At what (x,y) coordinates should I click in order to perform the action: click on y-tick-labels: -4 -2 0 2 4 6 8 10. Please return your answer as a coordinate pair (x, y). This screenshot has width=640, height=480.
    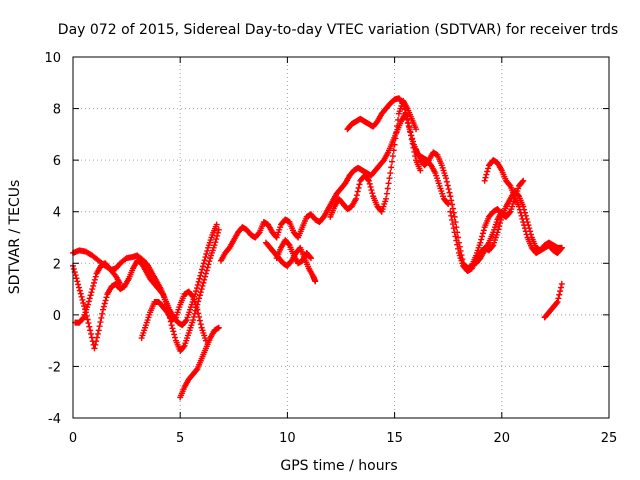
    Looking at the image, I should click on (52, 239).